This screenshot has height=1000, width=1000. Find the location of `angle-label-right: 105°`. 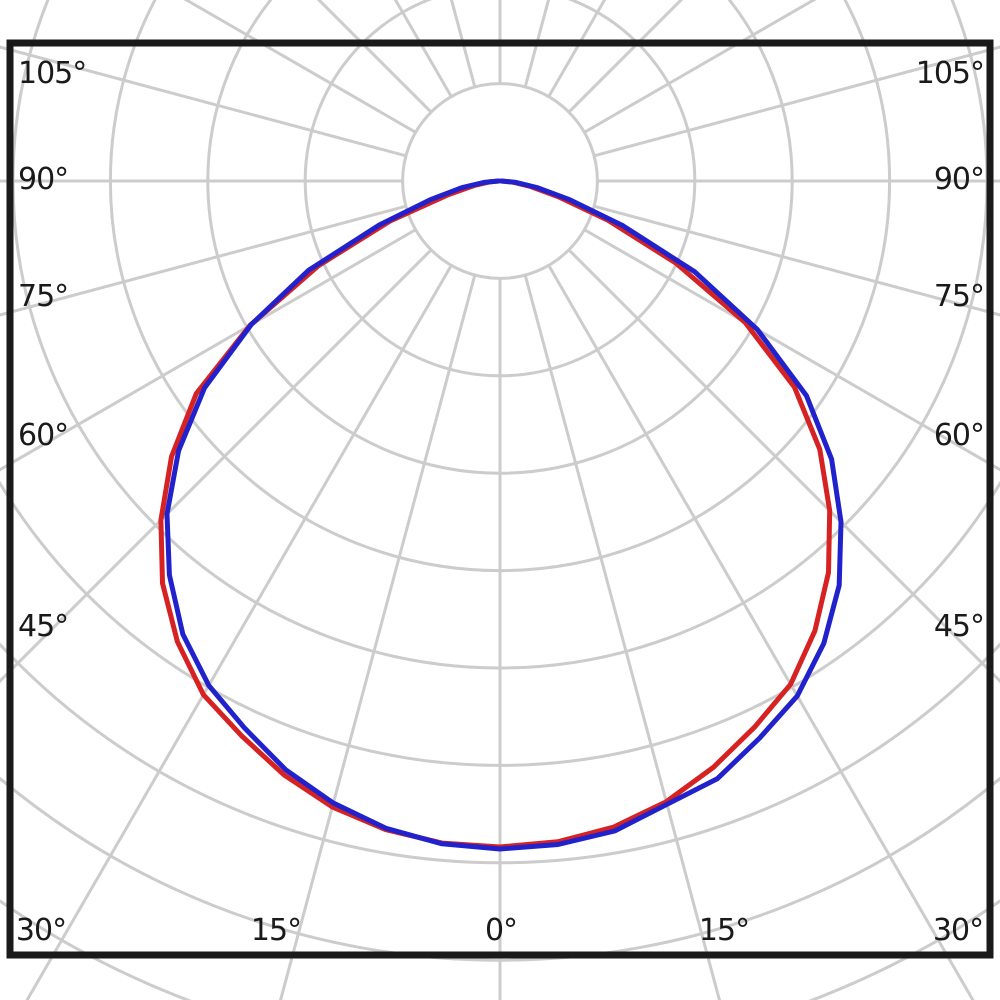

angle-label-right: 105° is located at coordinates (950, 73).